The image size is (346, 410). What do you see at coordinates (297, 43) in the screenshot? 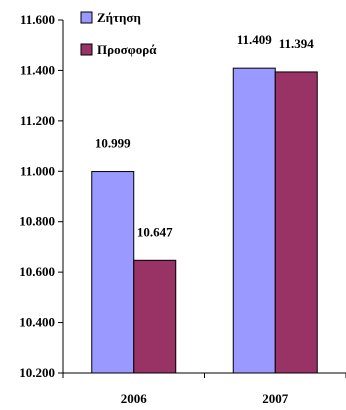
I see `data-label: 11.394` at bounding box center [297, 43].